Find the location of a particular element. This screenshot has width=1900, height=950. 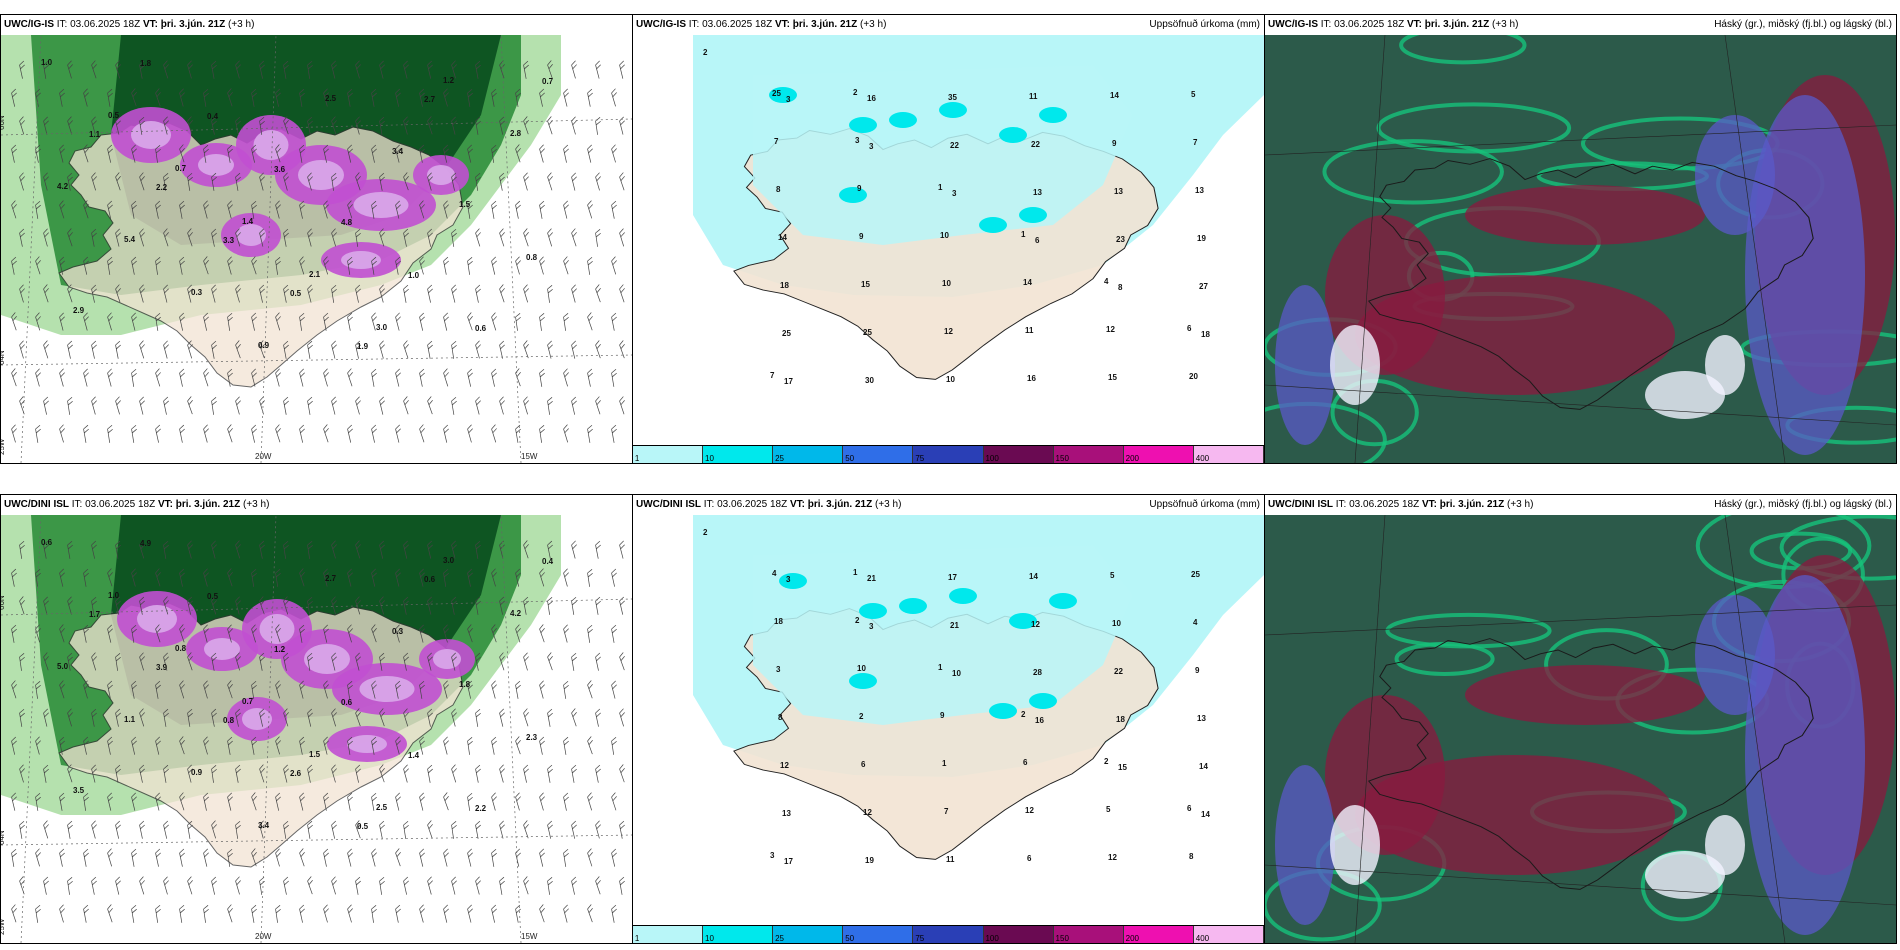

it-prefix: IT: is located at coordinates (77, 504).